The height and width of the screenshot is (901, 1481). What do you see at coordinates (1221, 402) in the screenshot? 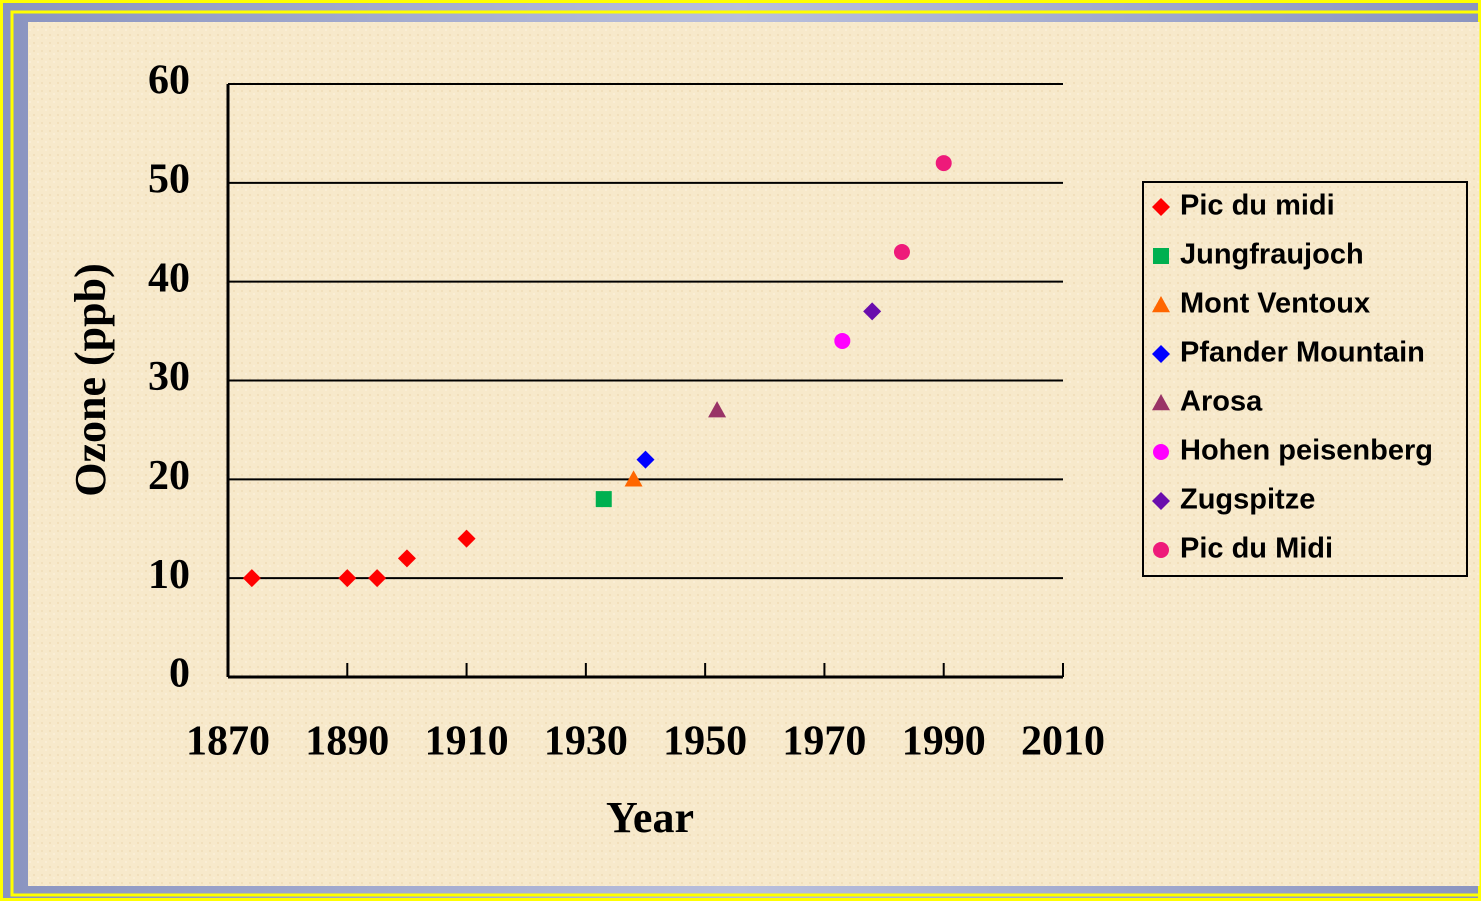
I see `legend-label: Arosa` at bounding box center [1221, 402].